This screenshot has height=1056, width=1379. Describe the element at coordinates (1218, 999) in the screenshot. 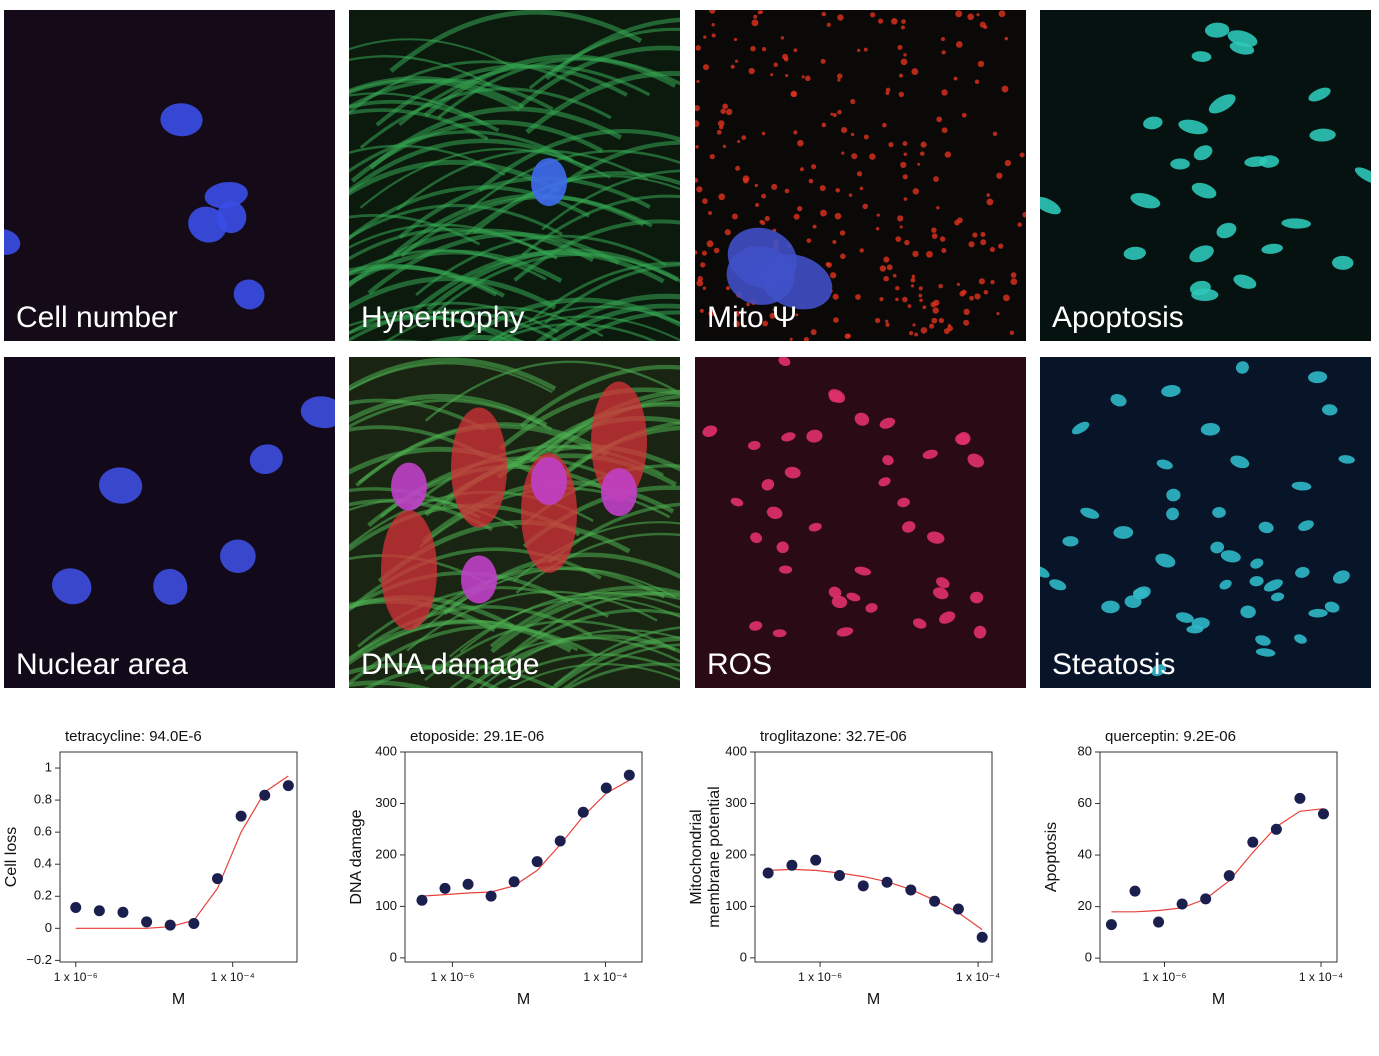

I see `x-axis-label: M` at that location.